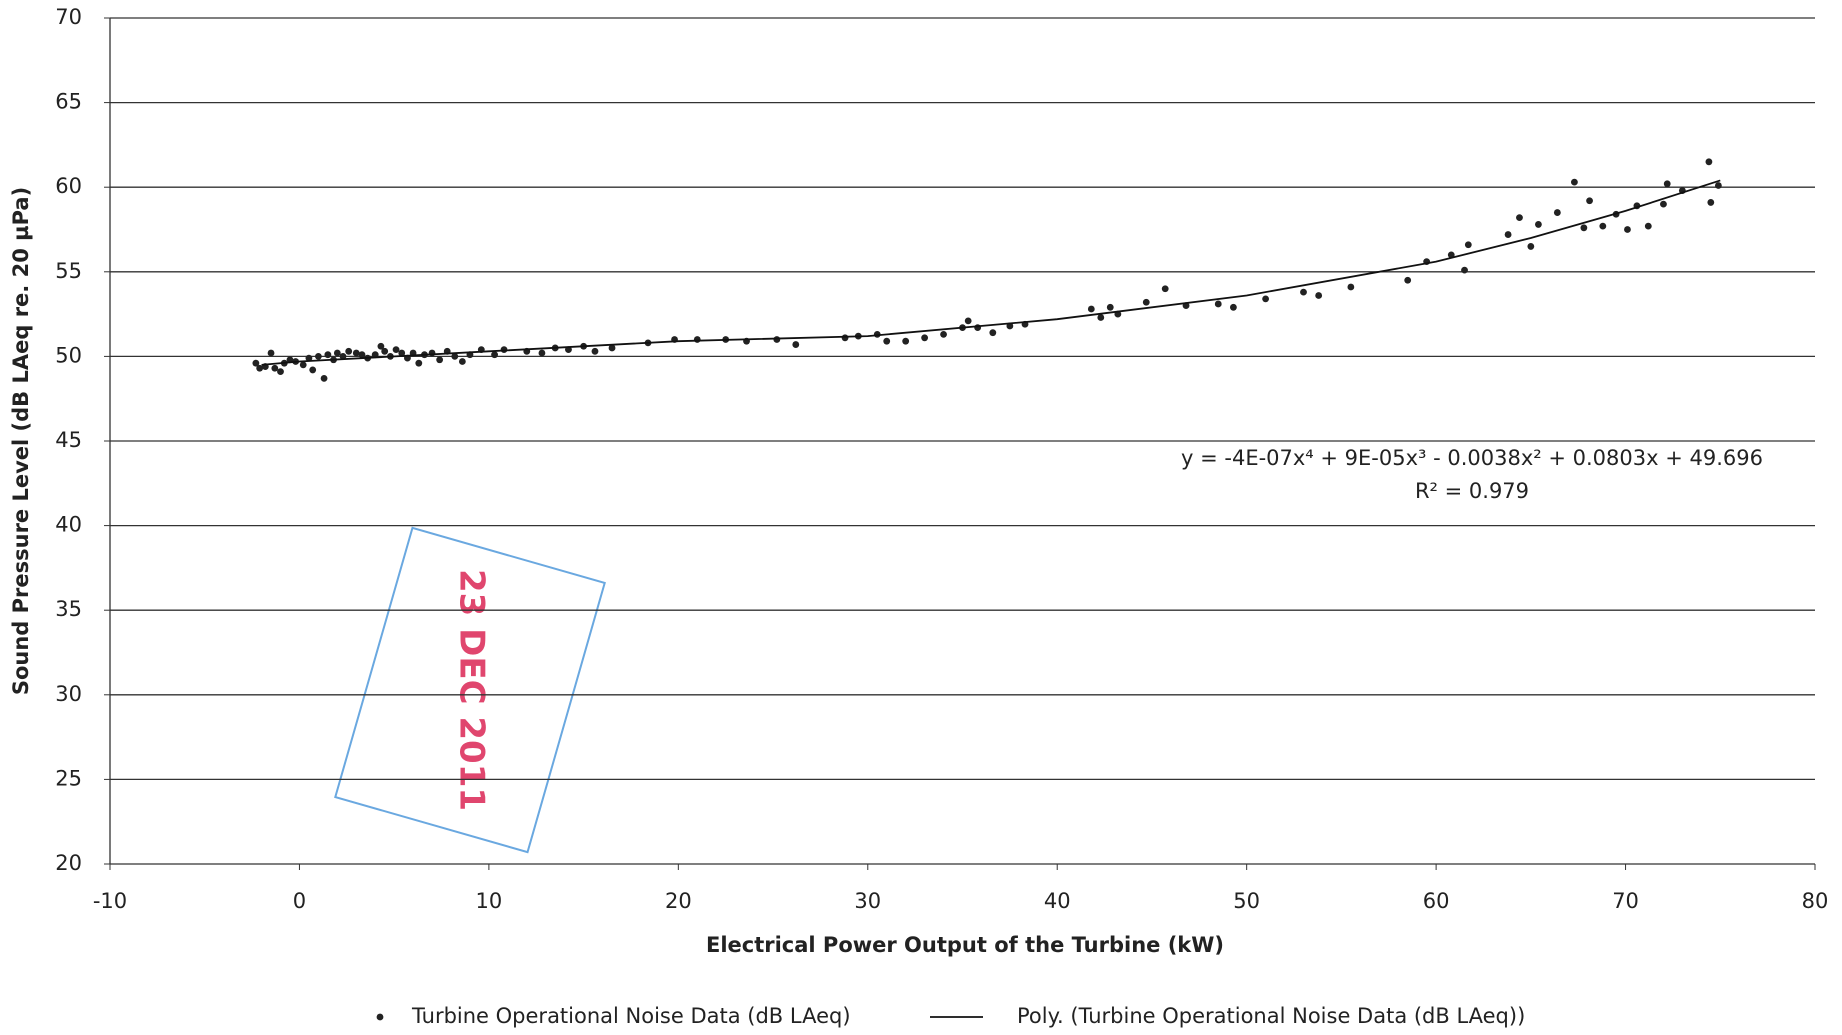 The width and height of the screenshot is (1842, 1035). What do you see at coordinates (68, 863) in the screenshot?
I see `y-tick-label: 20` at bounding box center [68, 863].